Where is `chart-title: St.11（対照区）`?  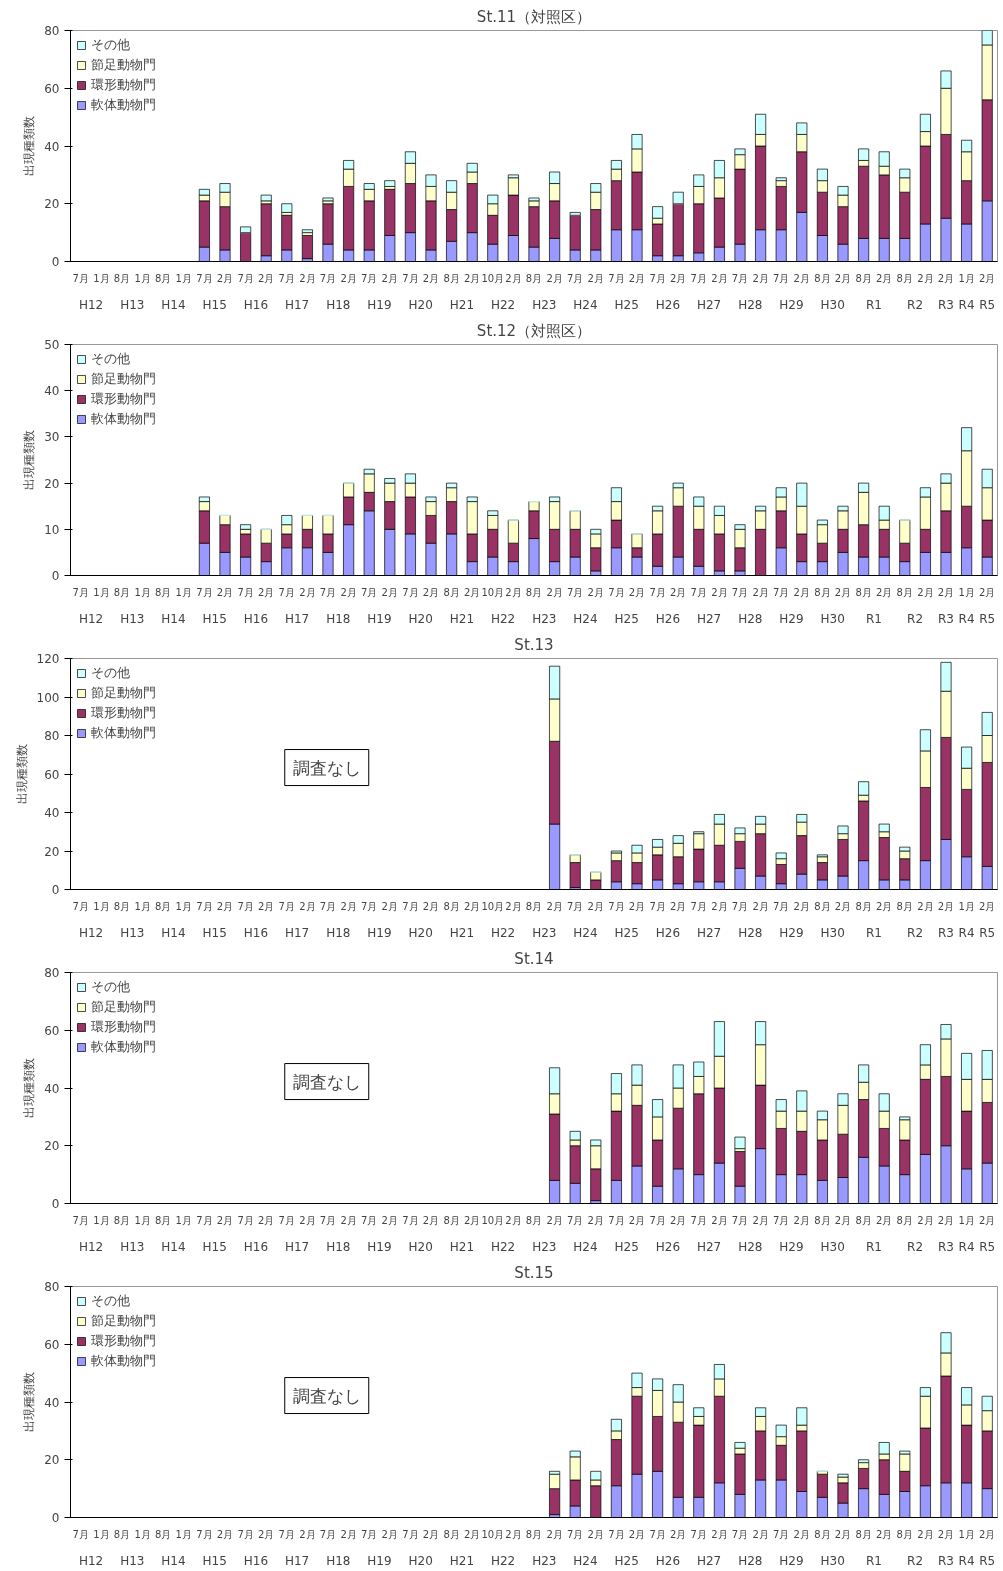 chart-title: St.11（対照区） is located at coordinates (534, 16).